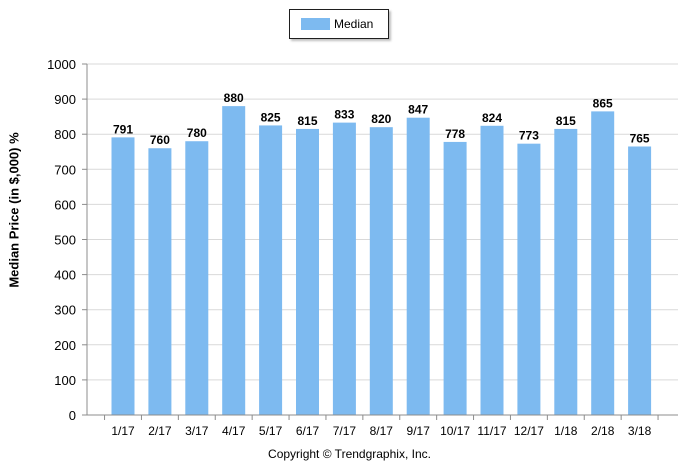 The width and height of the screenshot is (699, 473). What do you see at coordinates (65, 99) in the screenshot?
I see `y-tick-label: 900` at bounding box center [65, 99].